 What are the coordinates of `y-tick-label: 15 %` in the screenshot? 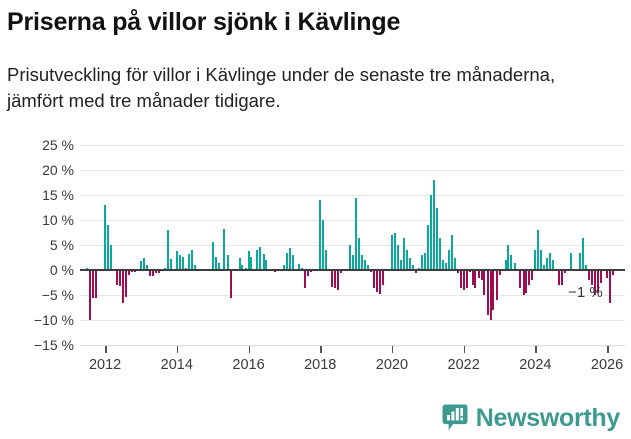 It's located at (58, 195).